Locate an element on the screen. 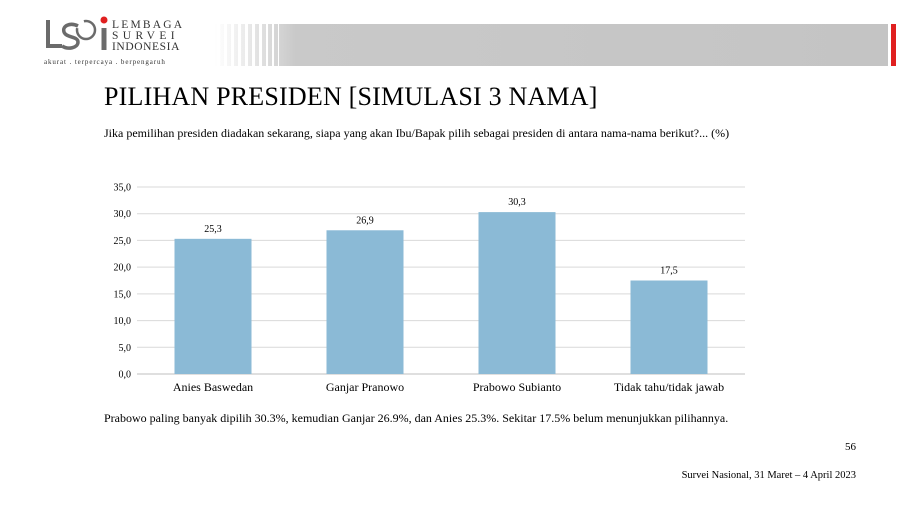 Image resolution: width=900 pixels, height=506 pixels. logo-line-2: SURVEI is located at coordinates (146, 36).